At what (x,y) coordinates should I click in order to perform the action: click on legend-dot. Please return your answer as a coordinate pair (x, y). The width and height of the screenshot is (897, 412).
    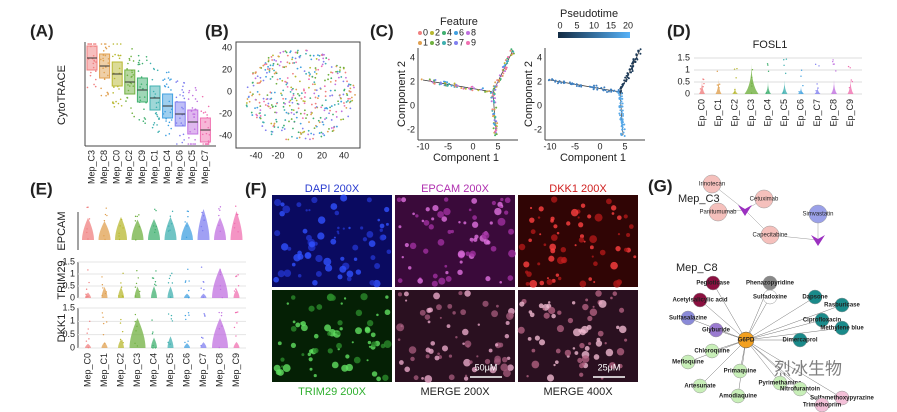
    Looking at the image, I should click on (468, 33).